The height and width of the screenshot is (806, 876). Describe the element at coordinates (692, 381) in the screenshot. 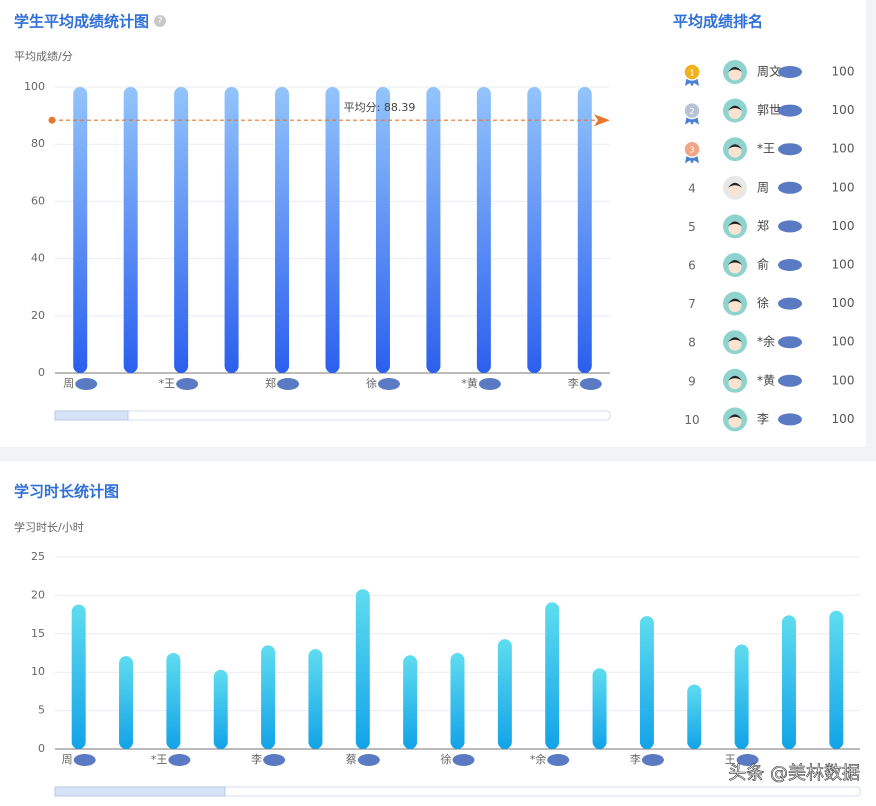

I see `rank: 9` at that location.